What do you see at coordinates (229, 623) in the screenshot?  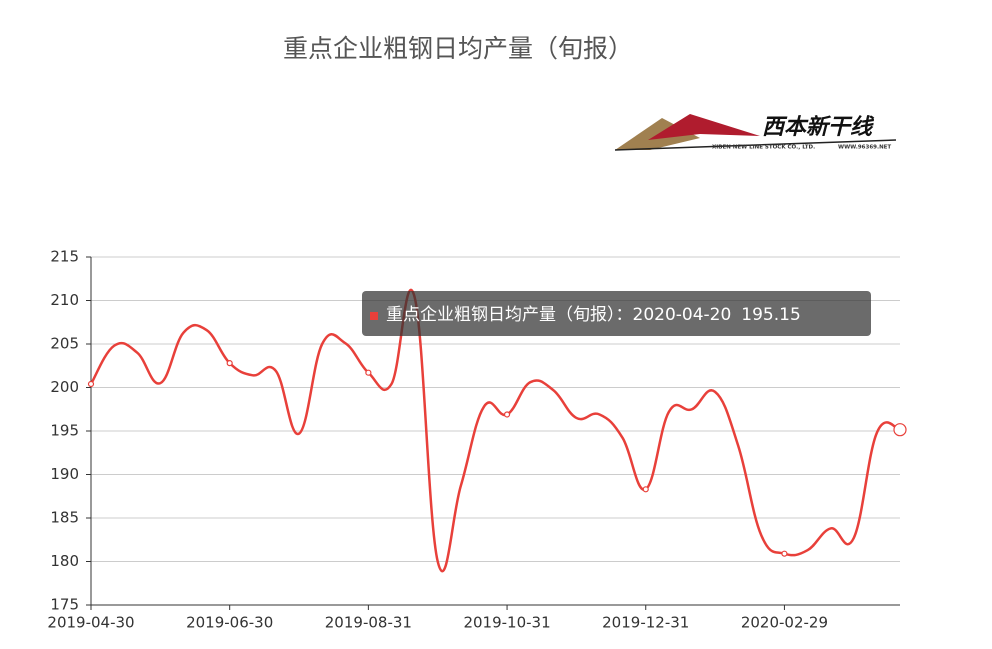 I see `x-tick-label: 2019-06-30` at bounding box center [229, 623].